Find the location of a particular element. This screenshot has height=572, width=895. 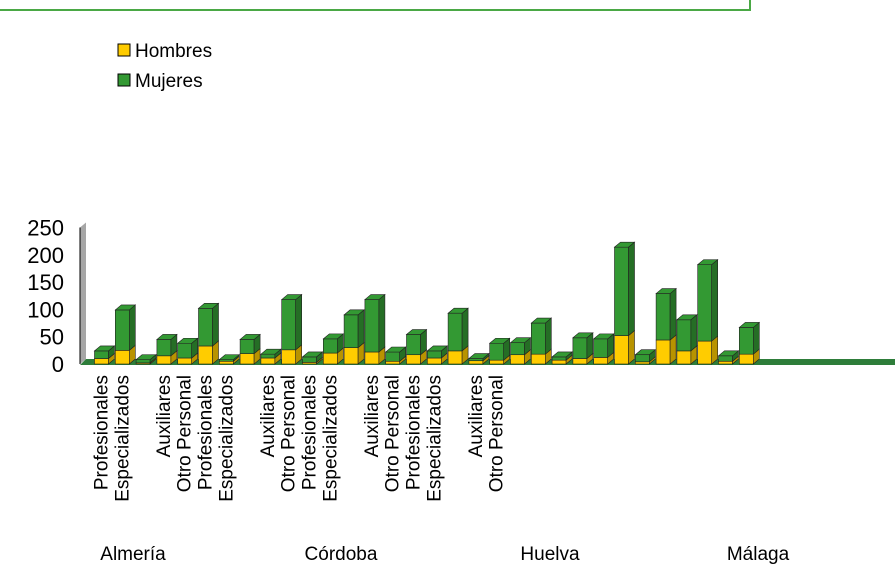

legend-swatch is located at coordinates (124, 50).